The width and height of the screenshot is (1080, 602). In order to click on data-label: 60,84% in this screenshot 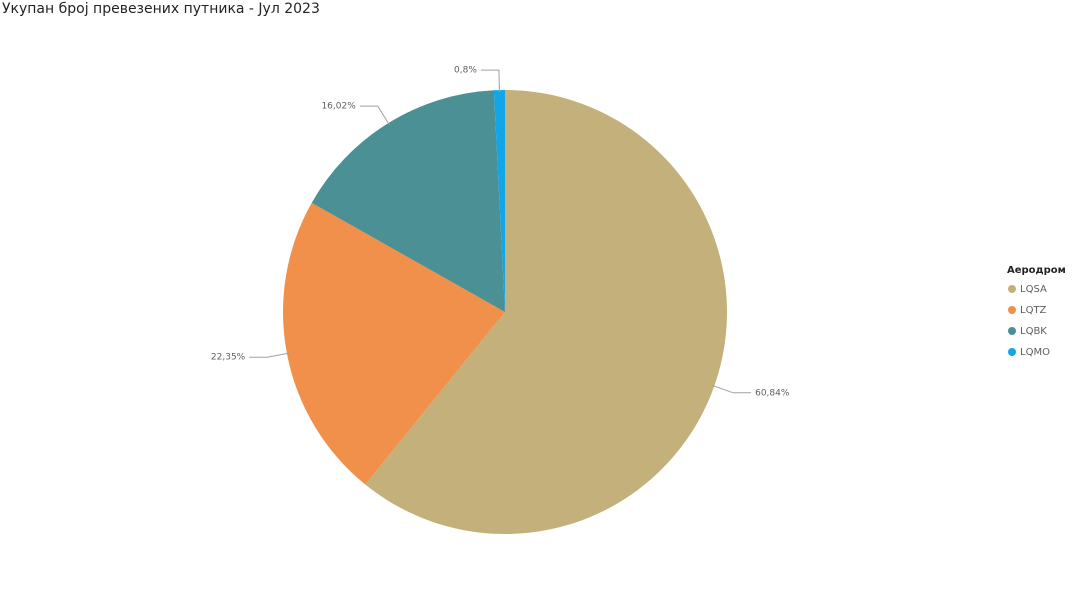, I will do `click(772, 393)`.